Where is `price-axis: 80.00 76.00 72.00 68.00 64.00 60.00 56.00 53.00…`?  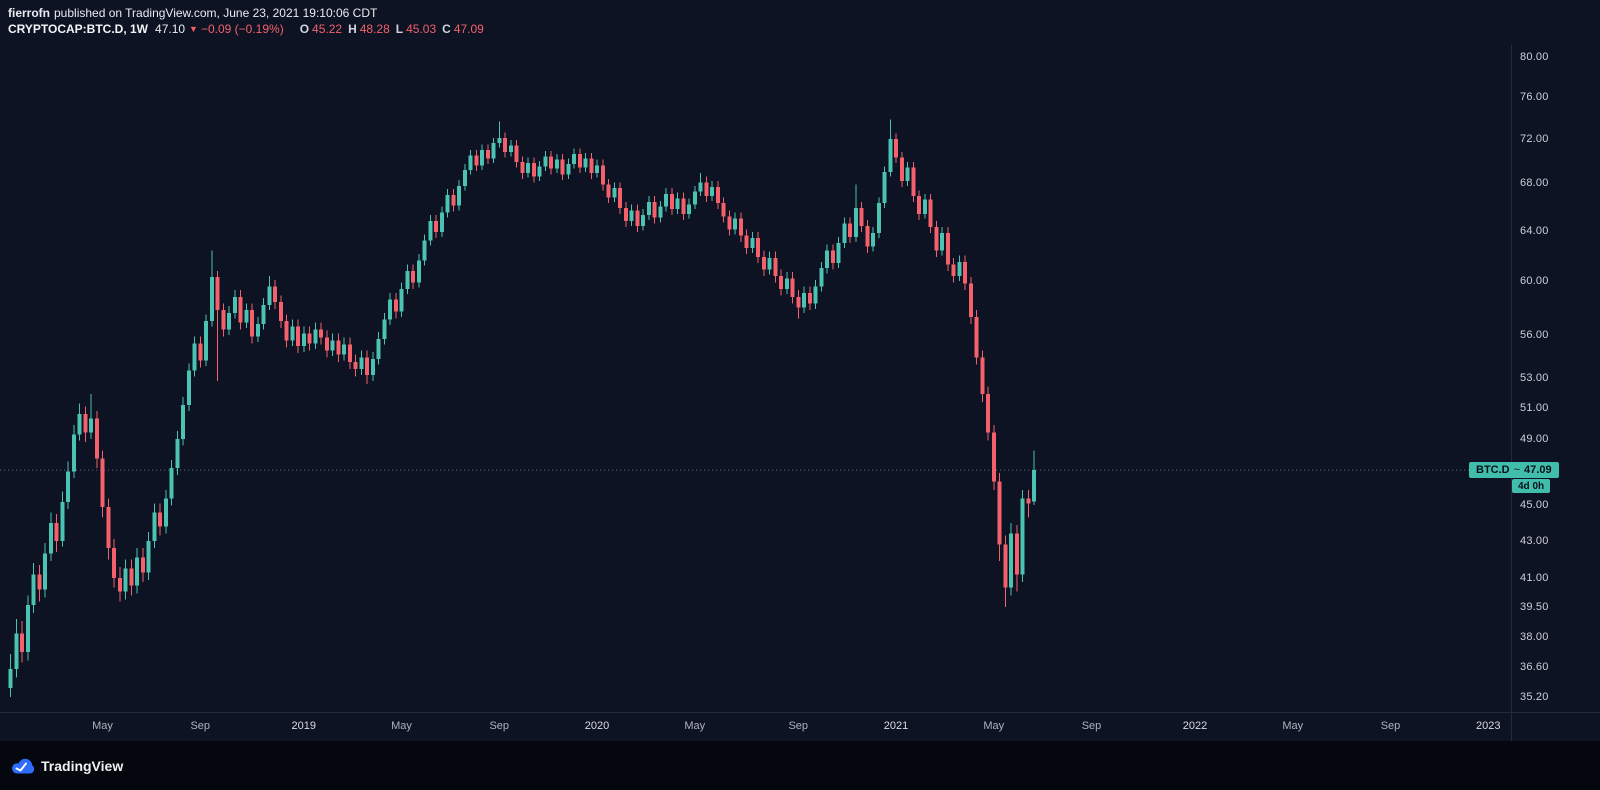 price-axis: 80.00 76.00 72.00 68.00 64.00 60.00 56.00 53.00… is located at coordinates (1556, 393).